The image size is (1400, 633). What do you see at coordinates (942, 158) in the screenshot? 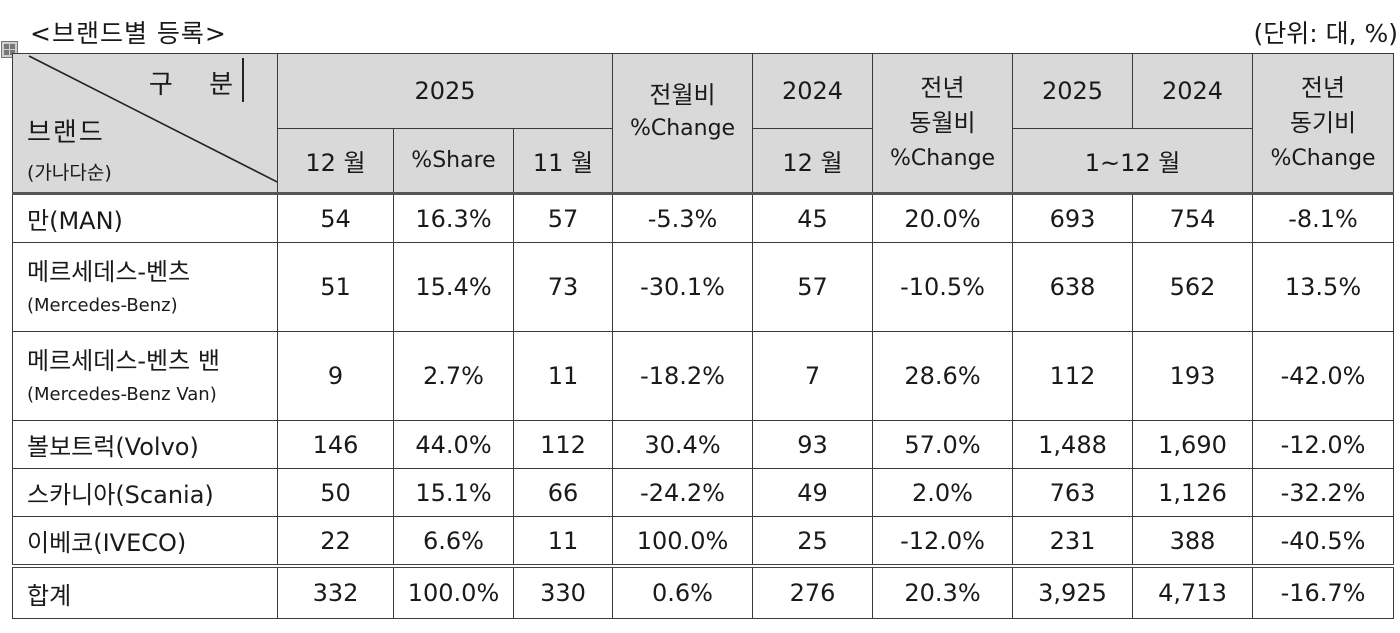
I see `yoy-month-line3: %Change` at bounding box center [942, 158].